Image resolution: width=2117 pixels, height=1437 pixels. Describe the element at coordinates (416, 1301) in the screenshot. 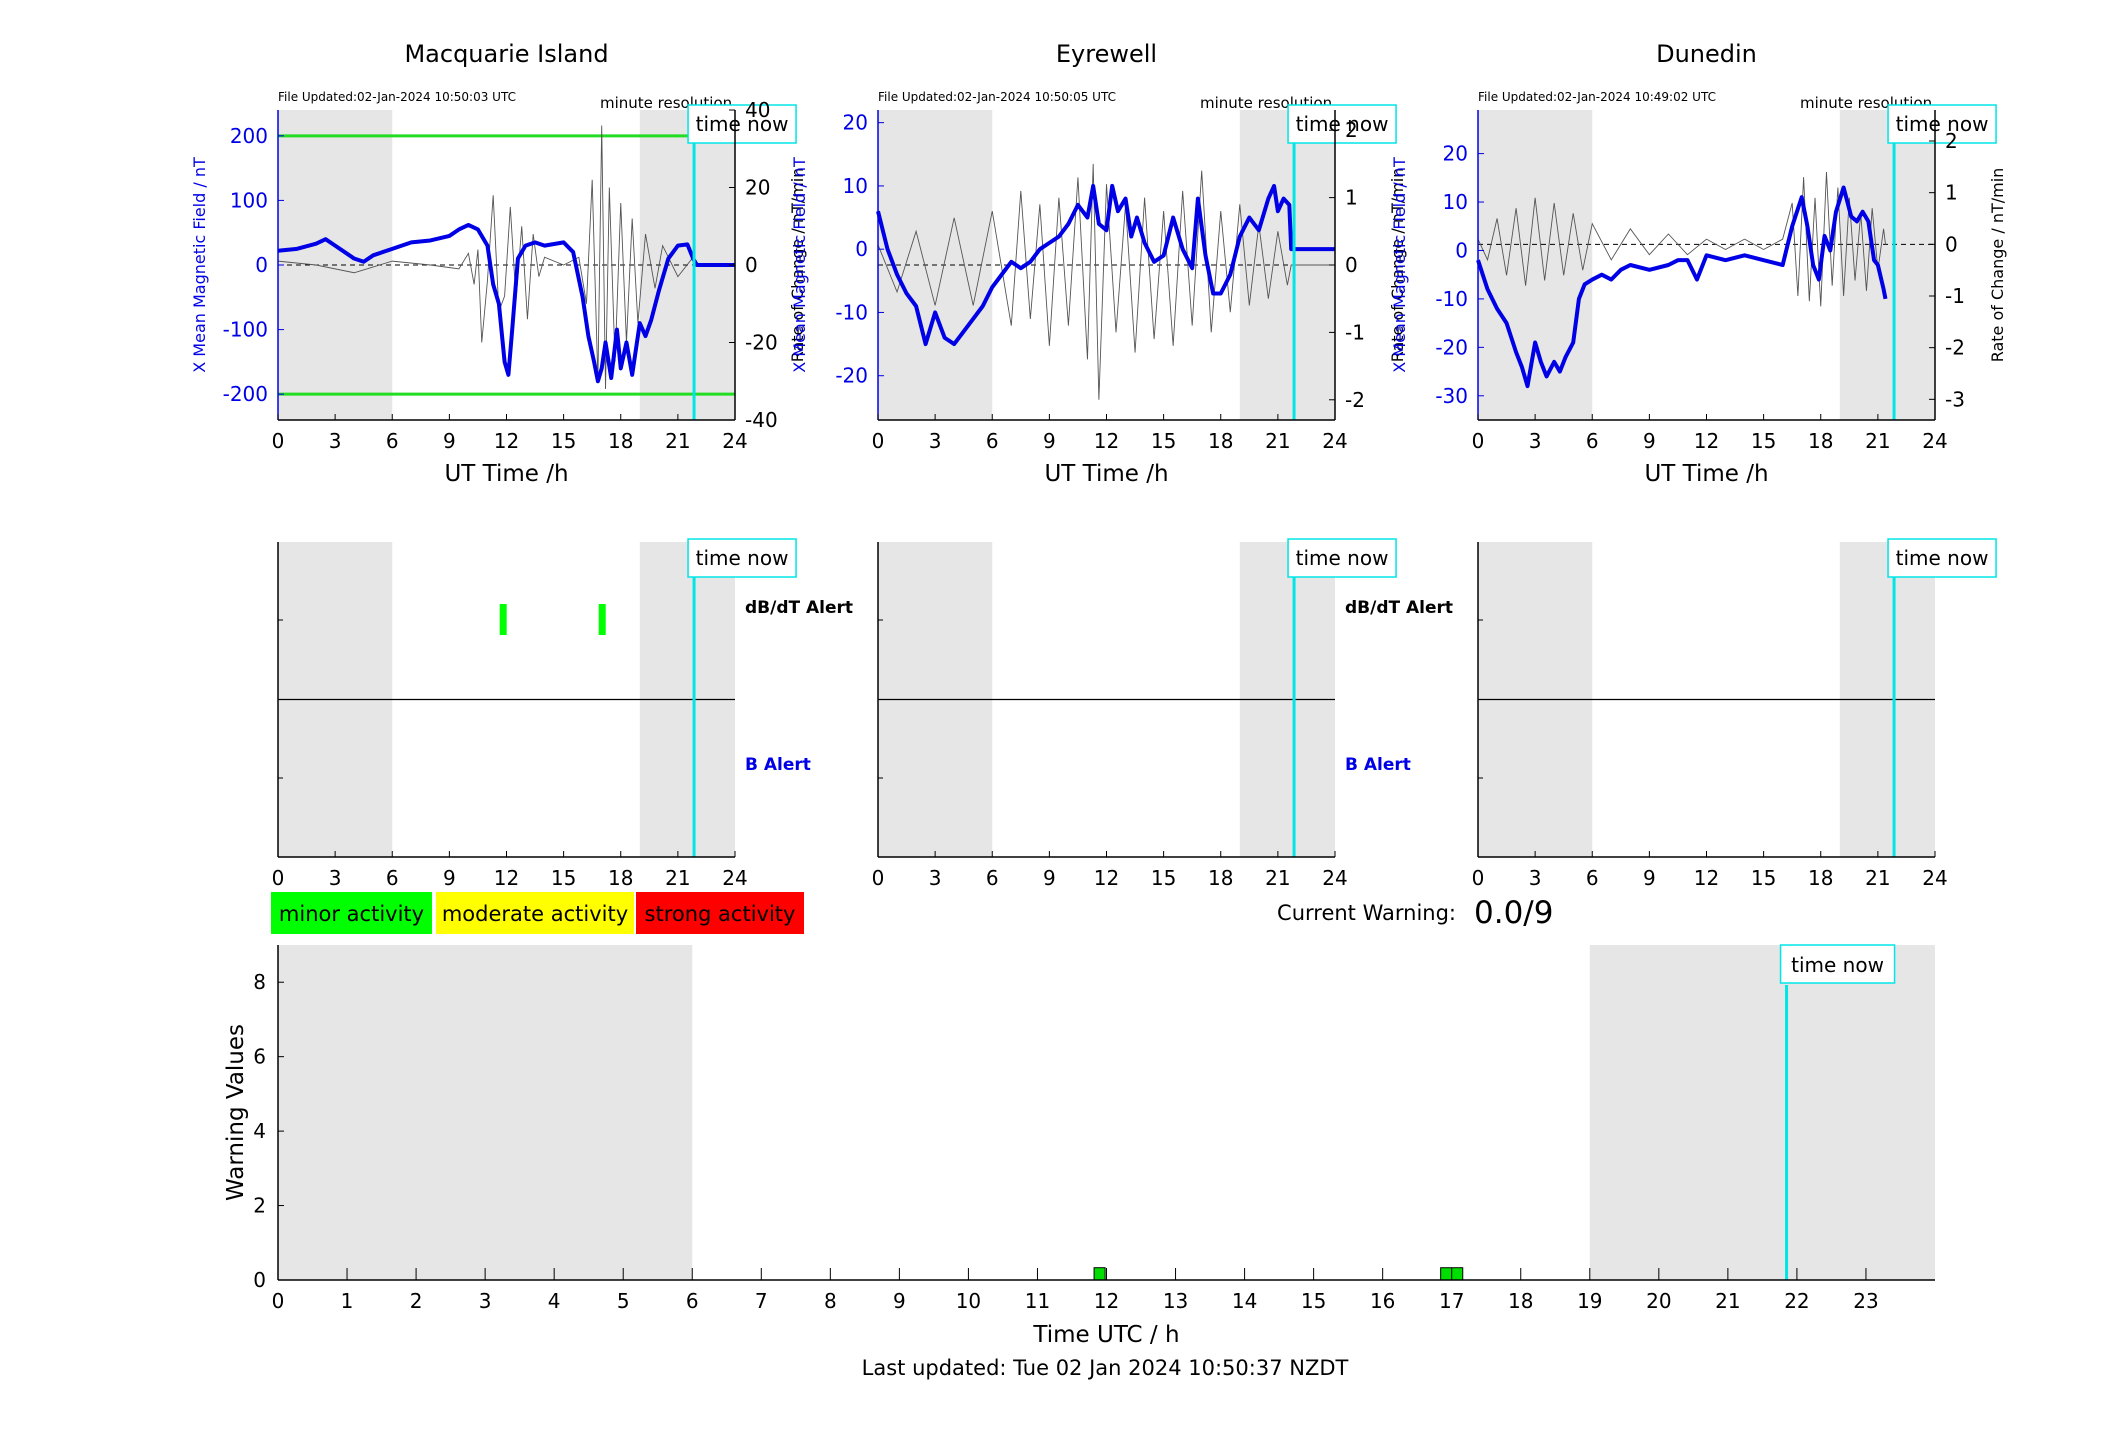

I see `x-tick-label: 2` at that location.